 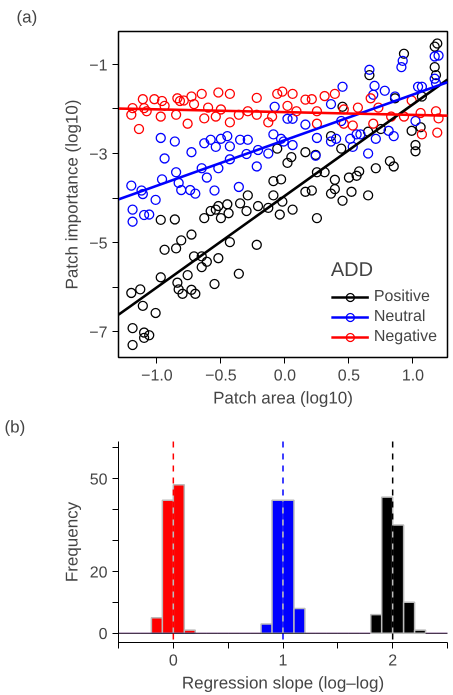 I want to click on x-tick-label: 1, so click(x=283, y=661).